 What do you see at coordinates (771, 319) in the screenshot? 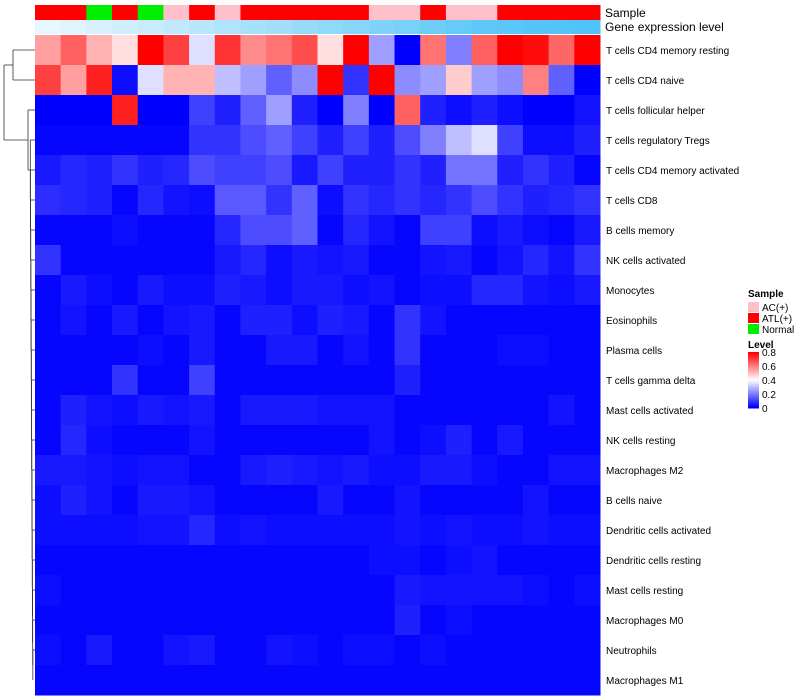
I see `legend-sample-items: AC(+)ATL(+)Normal` at bounding box center [771, 319].